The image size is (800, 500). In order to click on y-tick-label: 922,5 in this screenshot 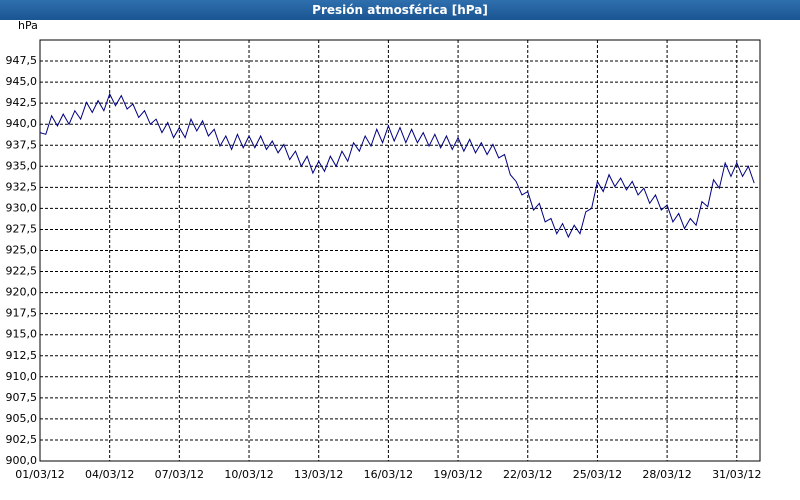, I will do `click(22, 271)`.